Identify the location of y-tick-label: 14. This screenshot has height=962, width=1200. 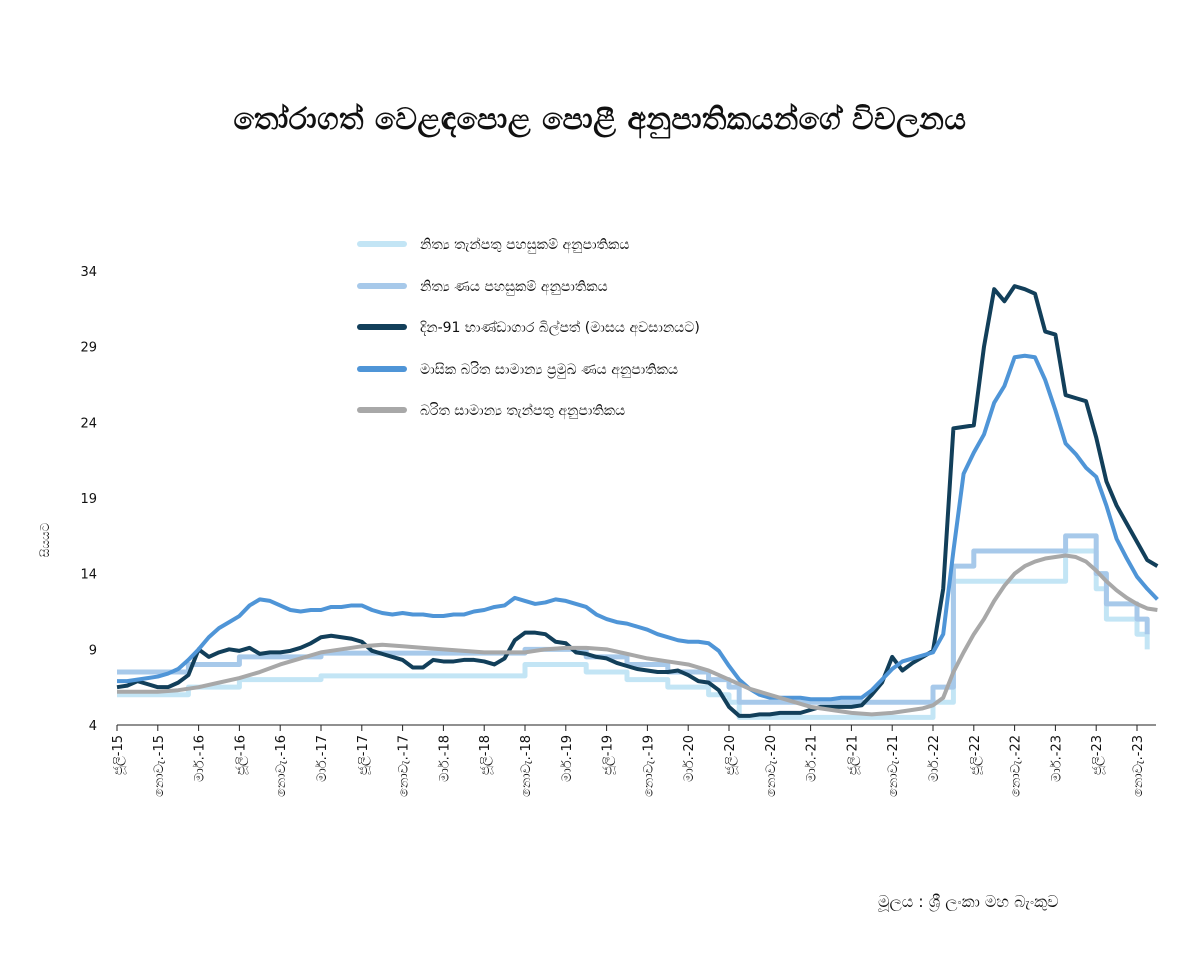
(88, 575).